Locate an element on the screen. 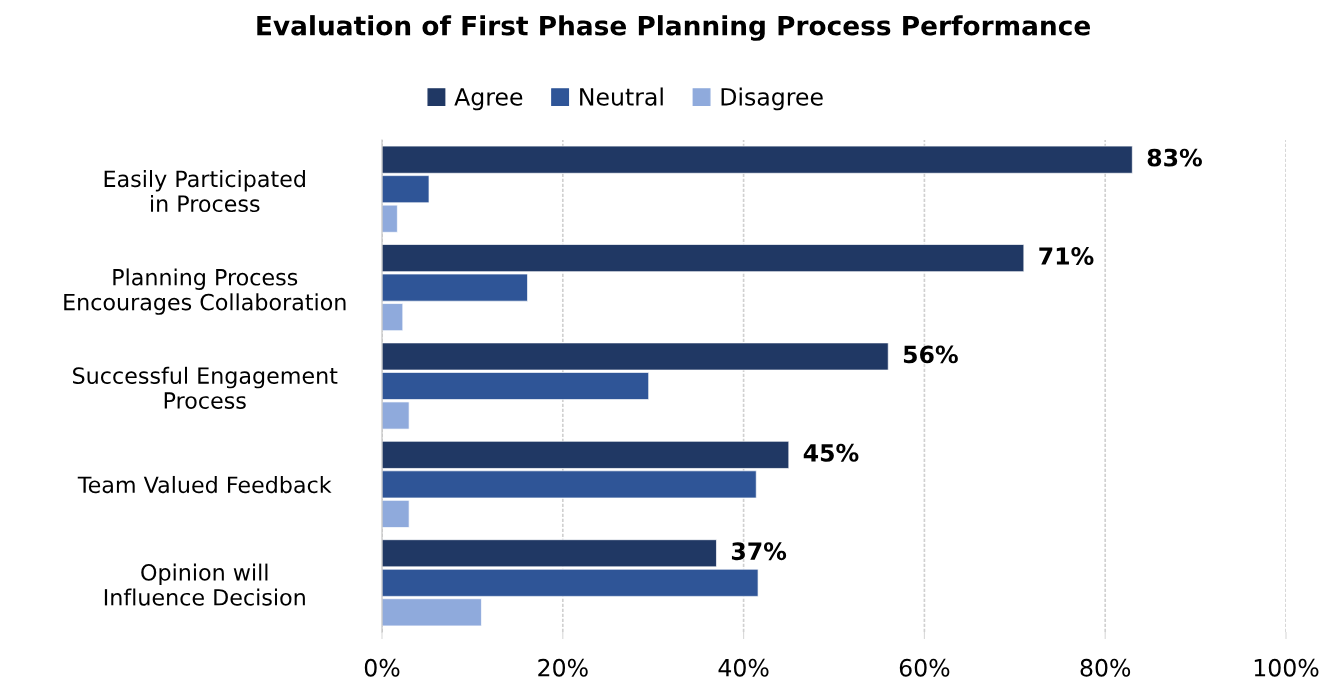  legend-label: Agree is located at coordinates (488, 99).